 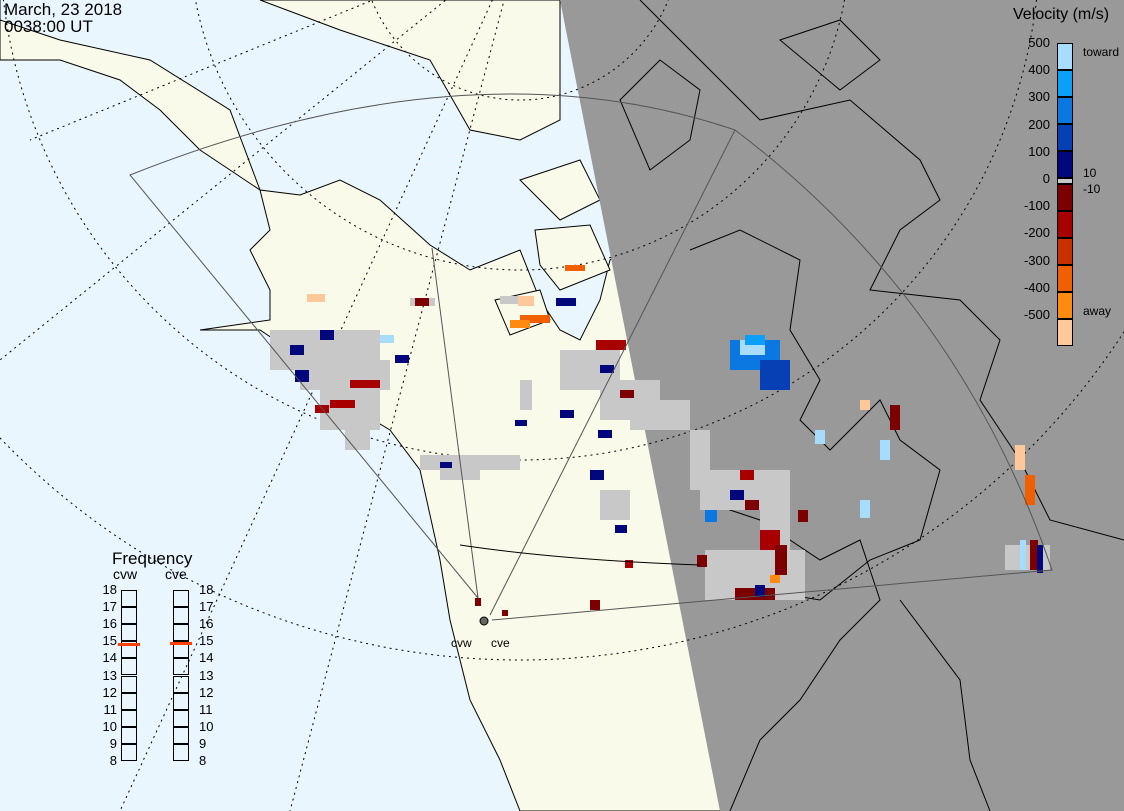 What do you see at coordinates (1039, 70) in the screenshot?
I see `colorbar-tick: 400` at bounding box center [1039, 70].